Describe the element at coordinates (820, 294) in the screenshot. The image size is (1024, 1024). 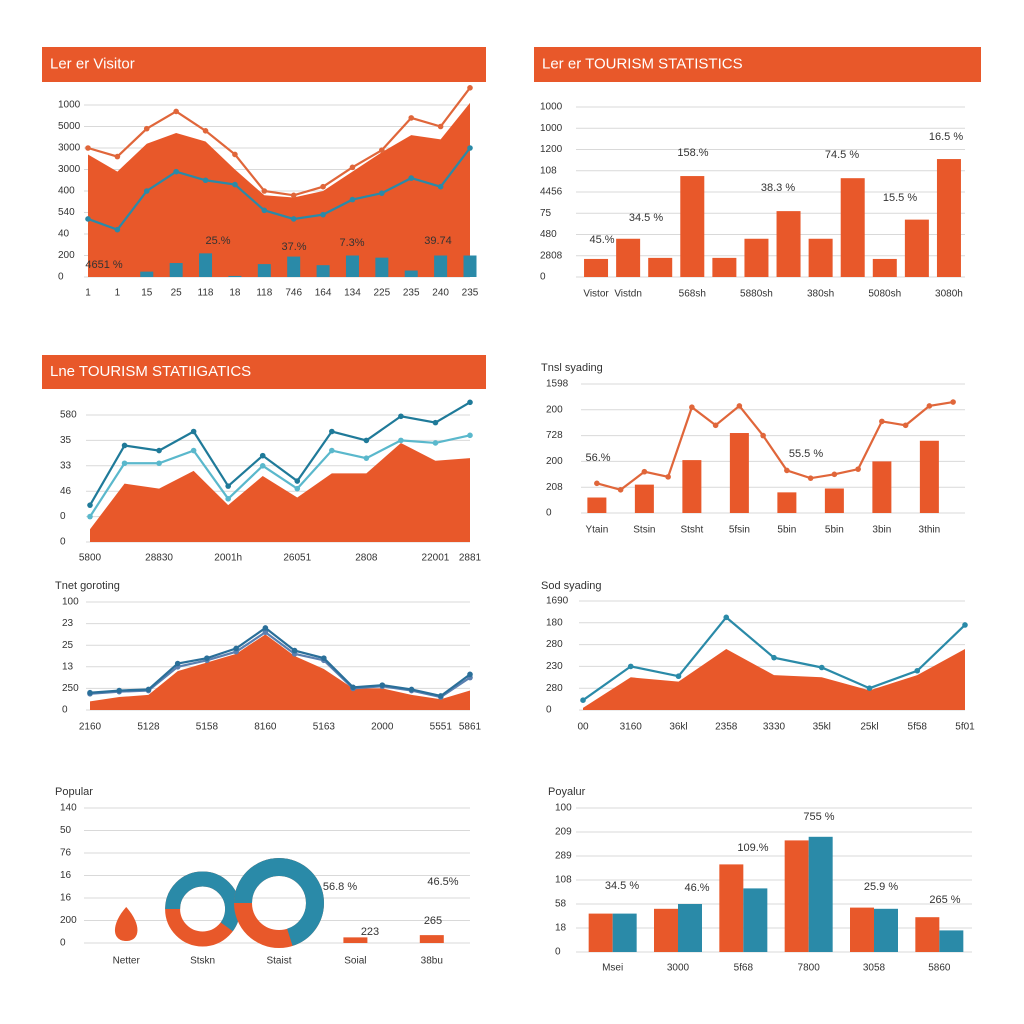
I see `x-tick-label: 380sh` at that location.